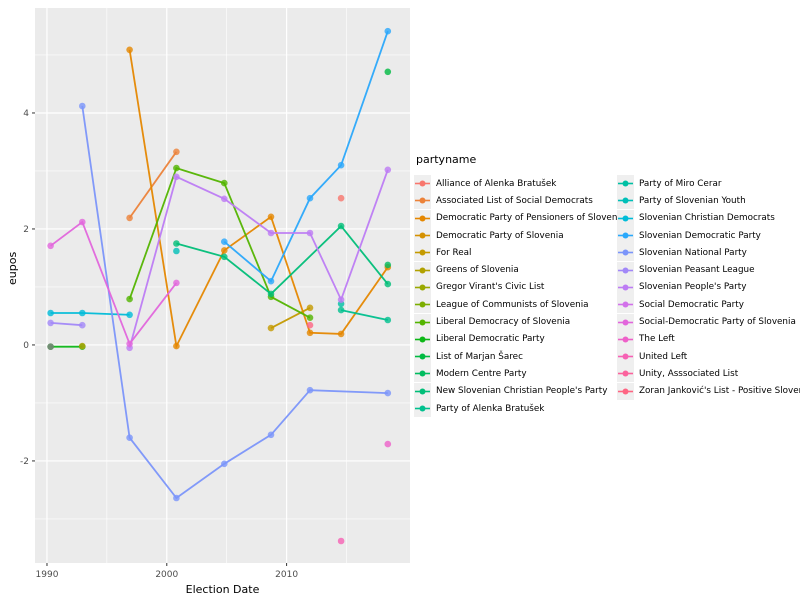  What do you see at coordinates (481, 373) in the screenshot?
I see `legend-item-label: Modern Centre Party` at bounding box center [481, 373].